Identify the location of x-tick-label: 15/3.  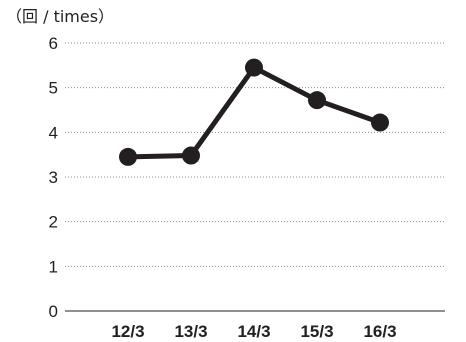
(316, 331).